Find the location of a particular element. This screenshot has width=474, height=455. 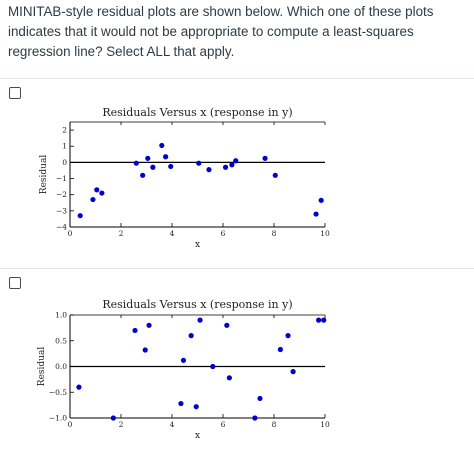

option-1-y-tick-label: −4 is located at coordinates (61, 227).